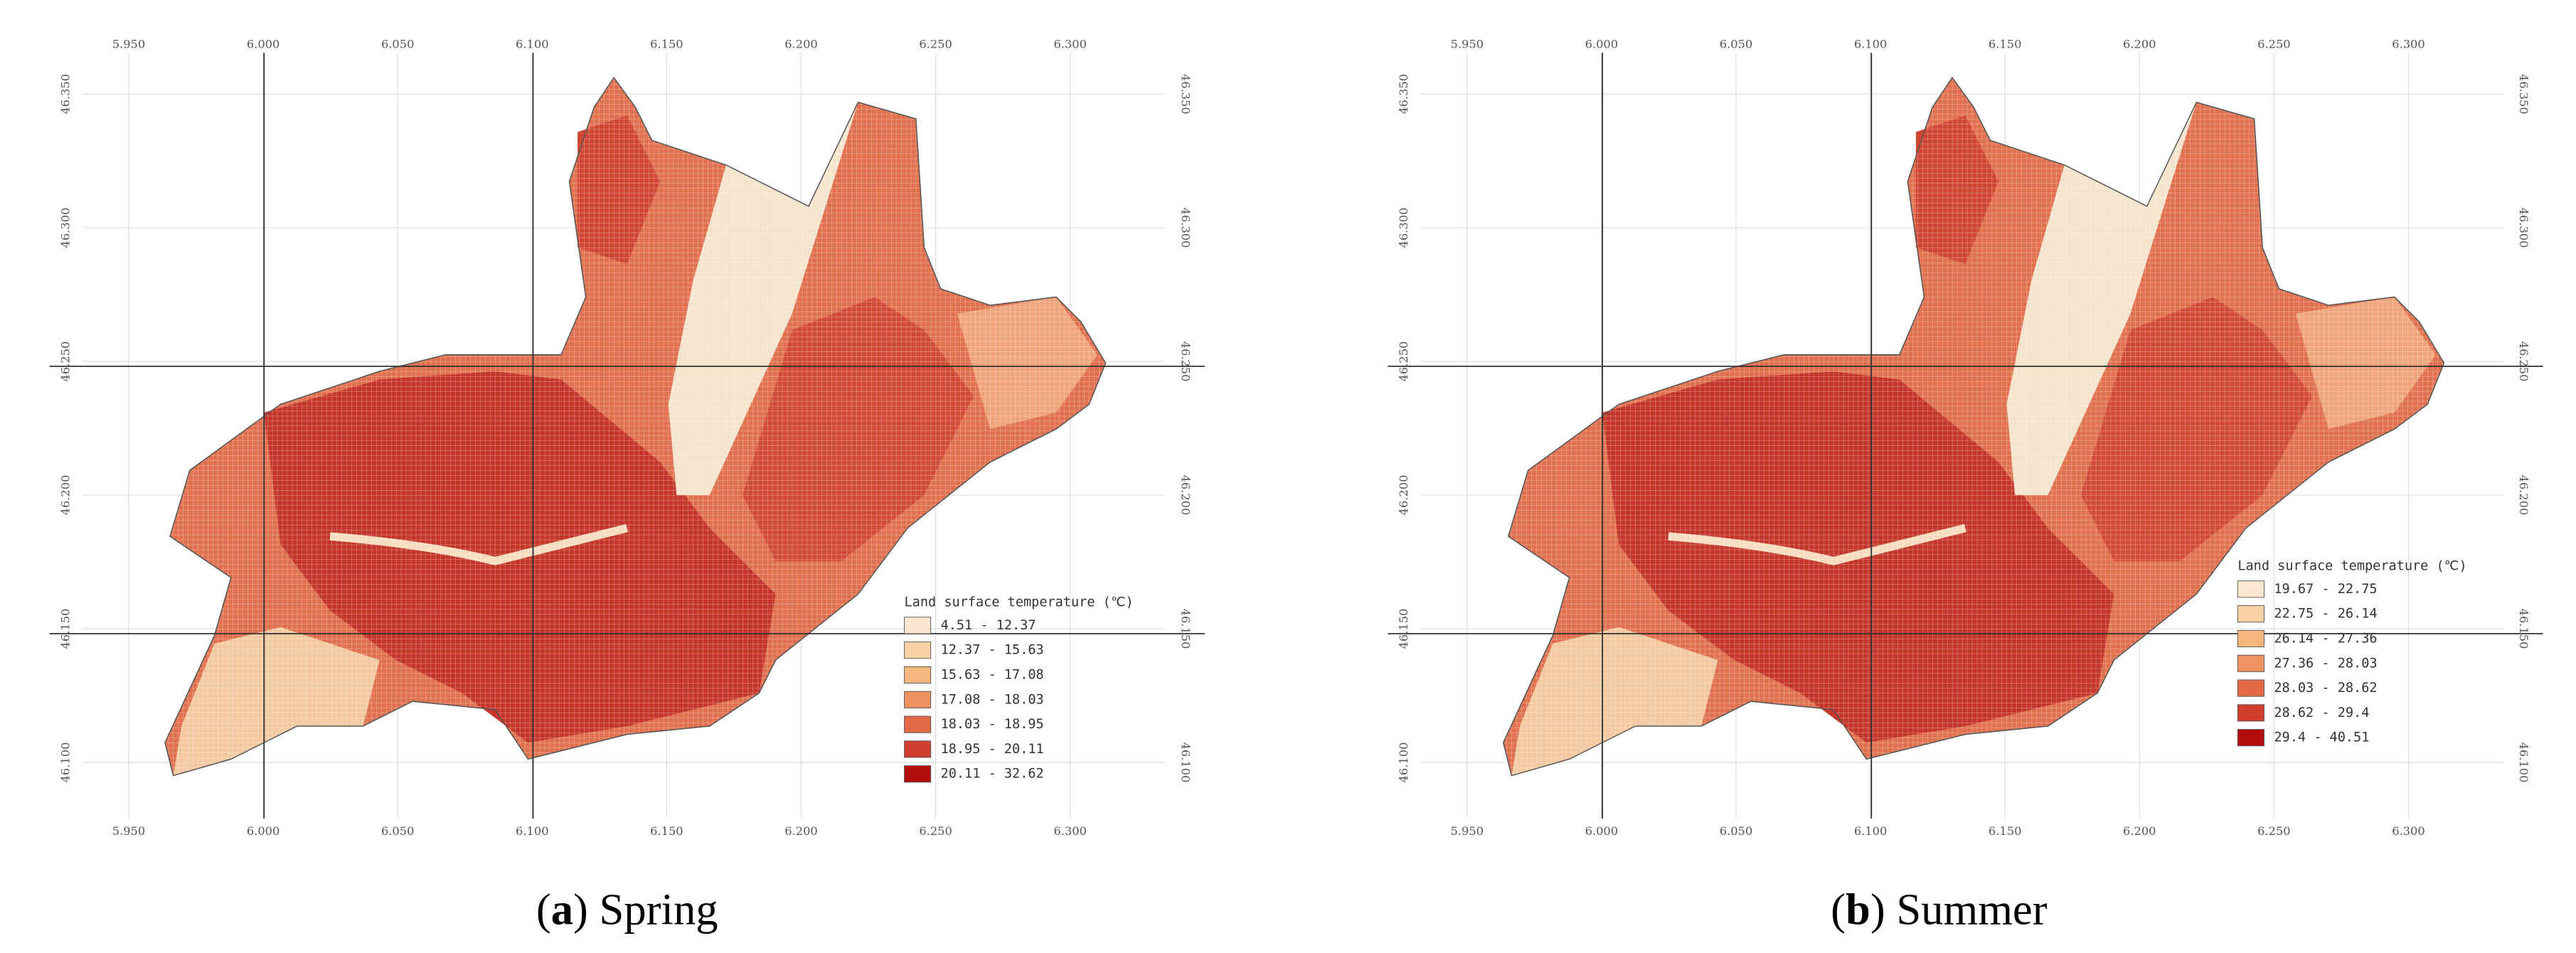 Image resolution: width=2576 pixels, height=953 pixels. Describe the element at coordinates (2325, 590) in the screenshot. I see `legend-label: 19.67 - 22.75` at that location.